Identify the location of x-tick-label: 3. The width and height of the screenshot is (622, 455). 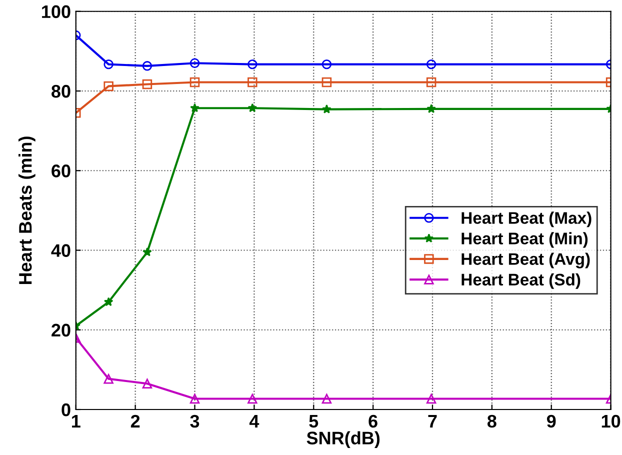
(195, 421).